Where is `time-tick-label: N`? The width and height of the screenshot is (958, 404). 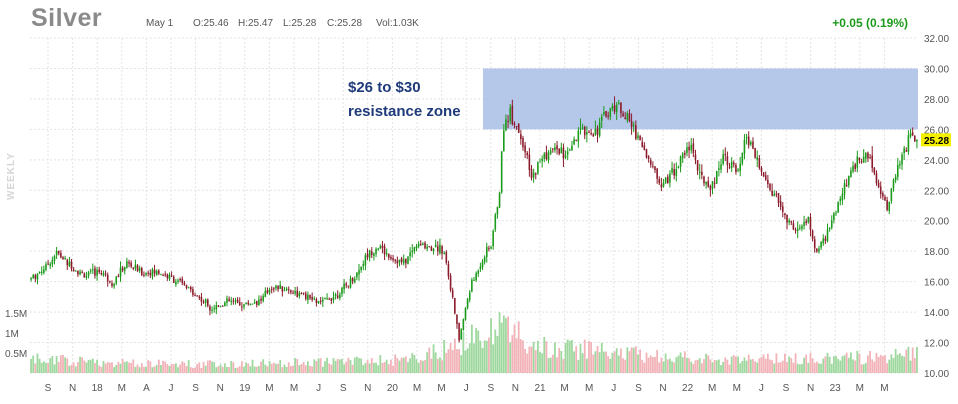
time-tick-label: N is located at coordinates (515, 388).